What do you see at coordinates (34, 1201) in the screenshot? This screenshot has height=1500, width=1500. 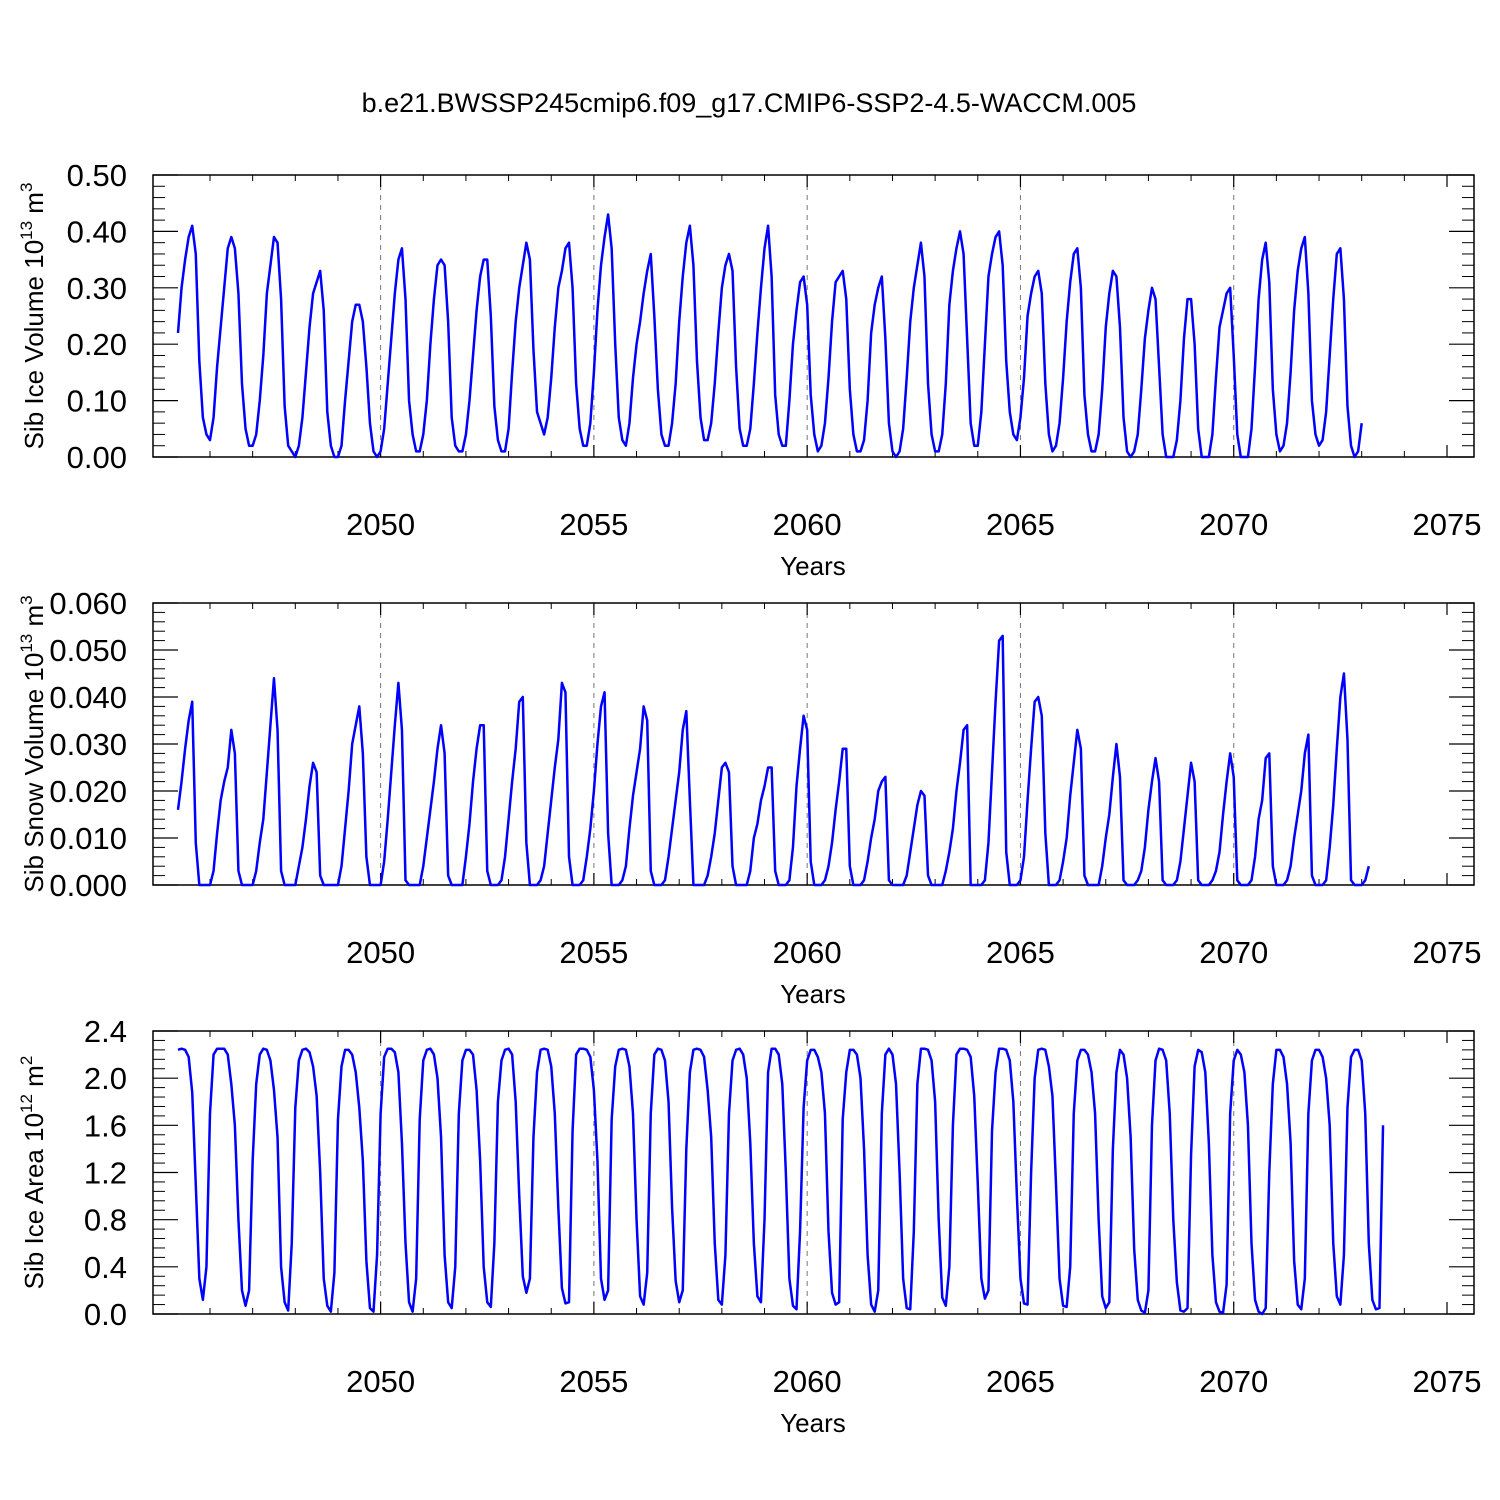 I see `y-axis-label-text: Sib Ice Area 10` at bounding box center [34, 1201].